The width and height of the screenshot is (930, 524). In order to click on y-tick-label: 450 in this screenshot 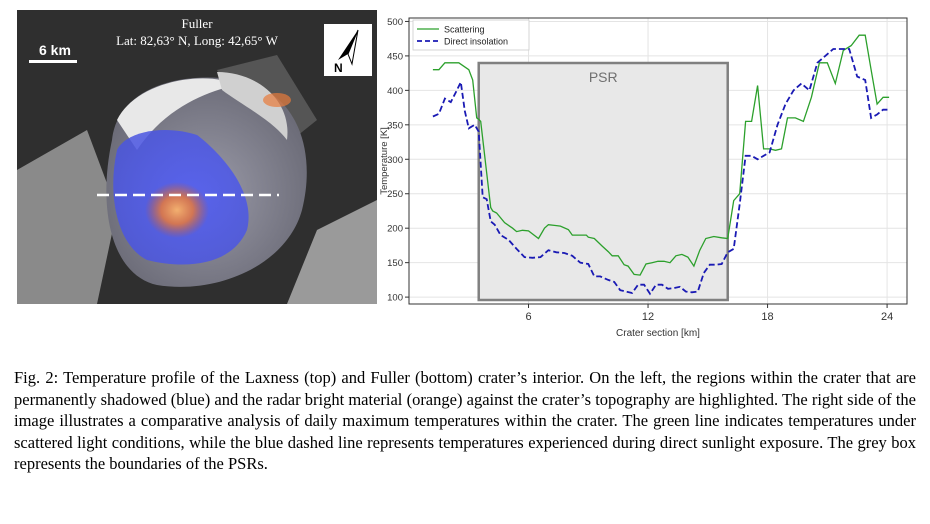, I will do `click(395, 56)`.